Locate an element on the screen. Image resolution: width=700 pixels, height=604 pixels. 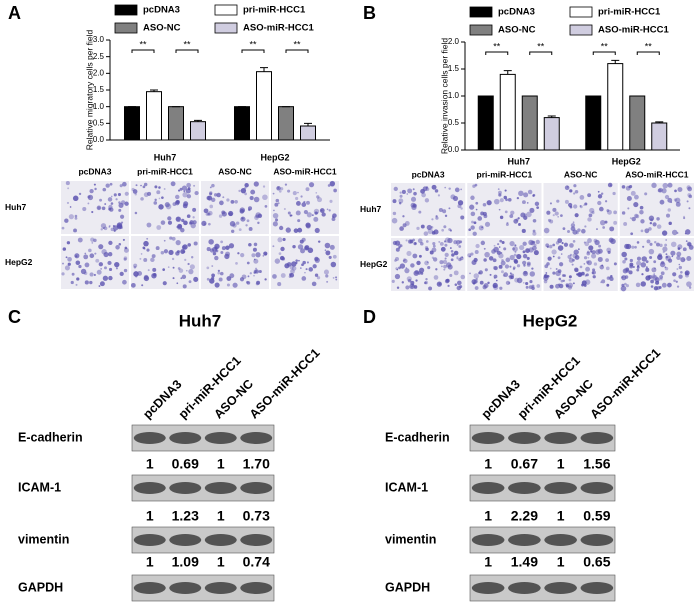
bar is located at coordinates (308, 133).